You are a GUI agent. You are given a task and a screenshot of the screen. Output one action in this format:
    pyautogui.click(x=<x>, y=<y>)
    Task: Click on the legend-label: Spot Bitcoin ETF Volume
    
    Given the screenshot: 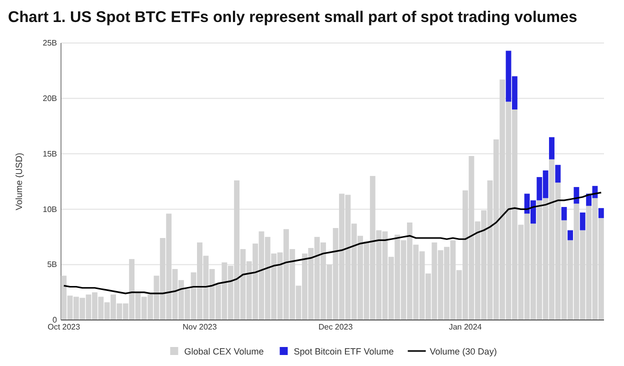 What is the action you would take?
    pyautogui.click(x=344, y=351)
    